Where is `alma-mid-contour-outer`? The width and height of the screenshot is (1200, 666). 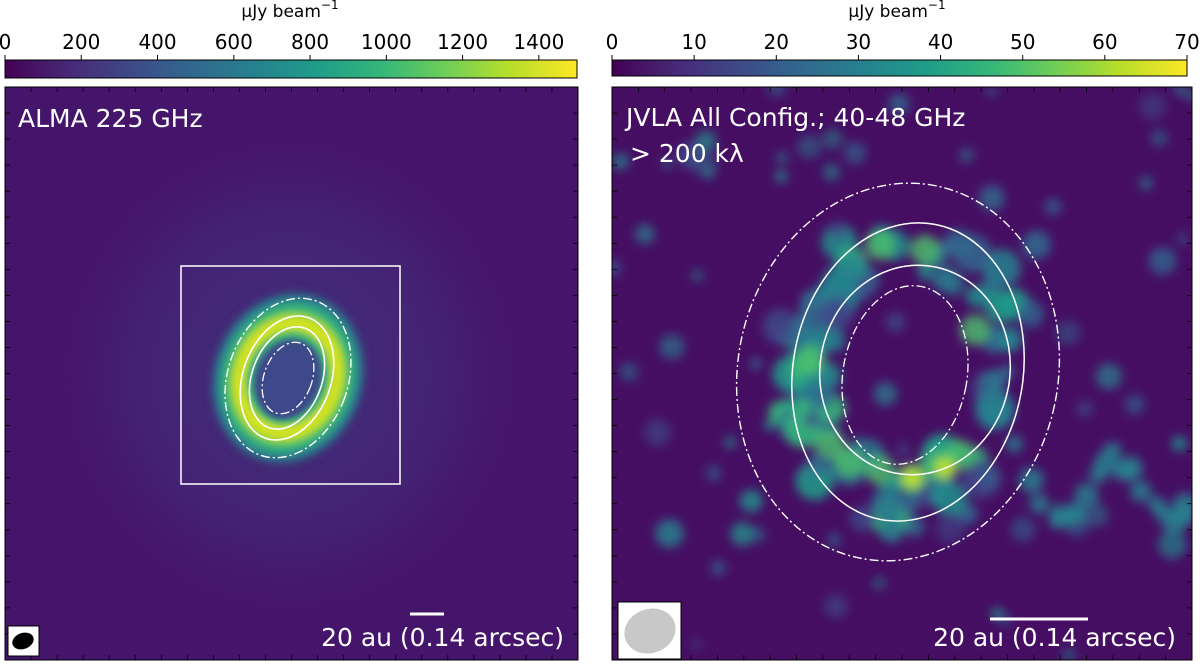
alma-mid-contour-outer is located at coordinates (287, 378).